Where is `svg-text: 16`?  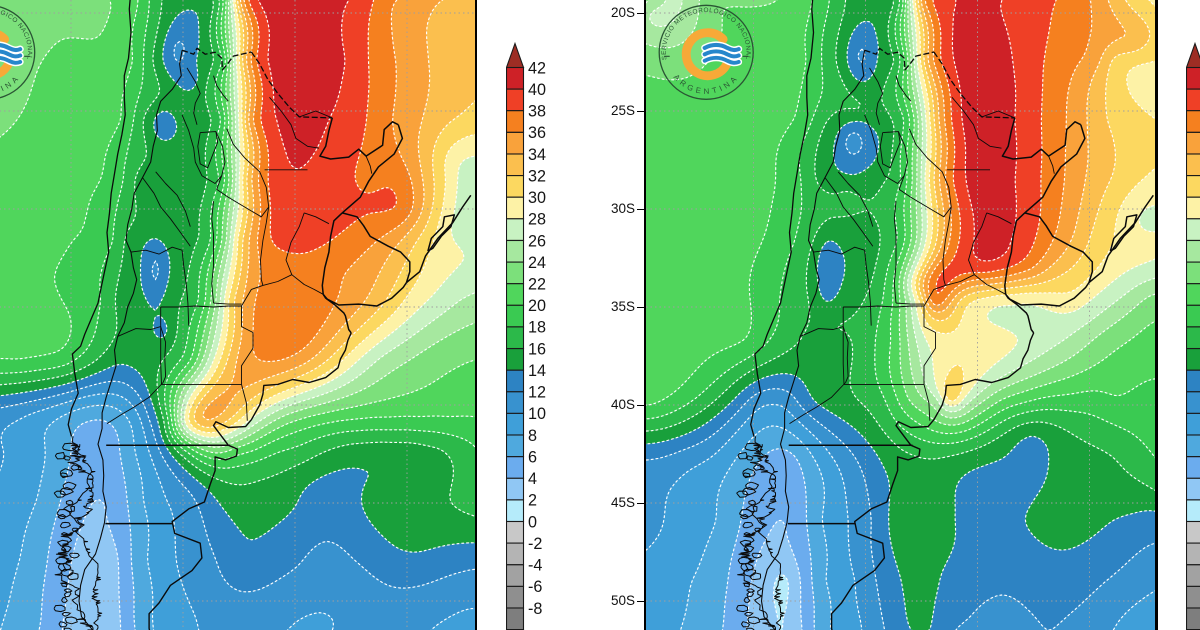 svg-text: 16 is located at coordinates (537, 349).